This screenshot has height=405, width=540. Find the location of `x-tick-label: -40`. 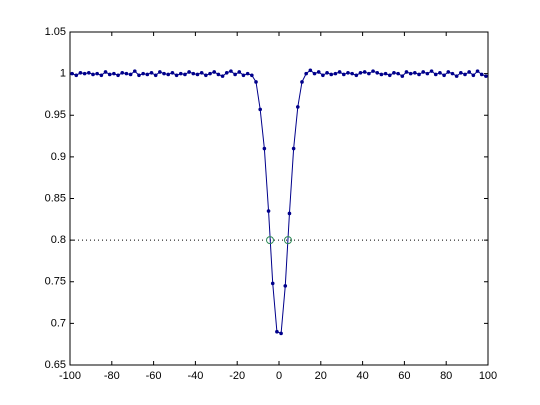

x-tick-label: -40 is located at coordinates (195, 376).